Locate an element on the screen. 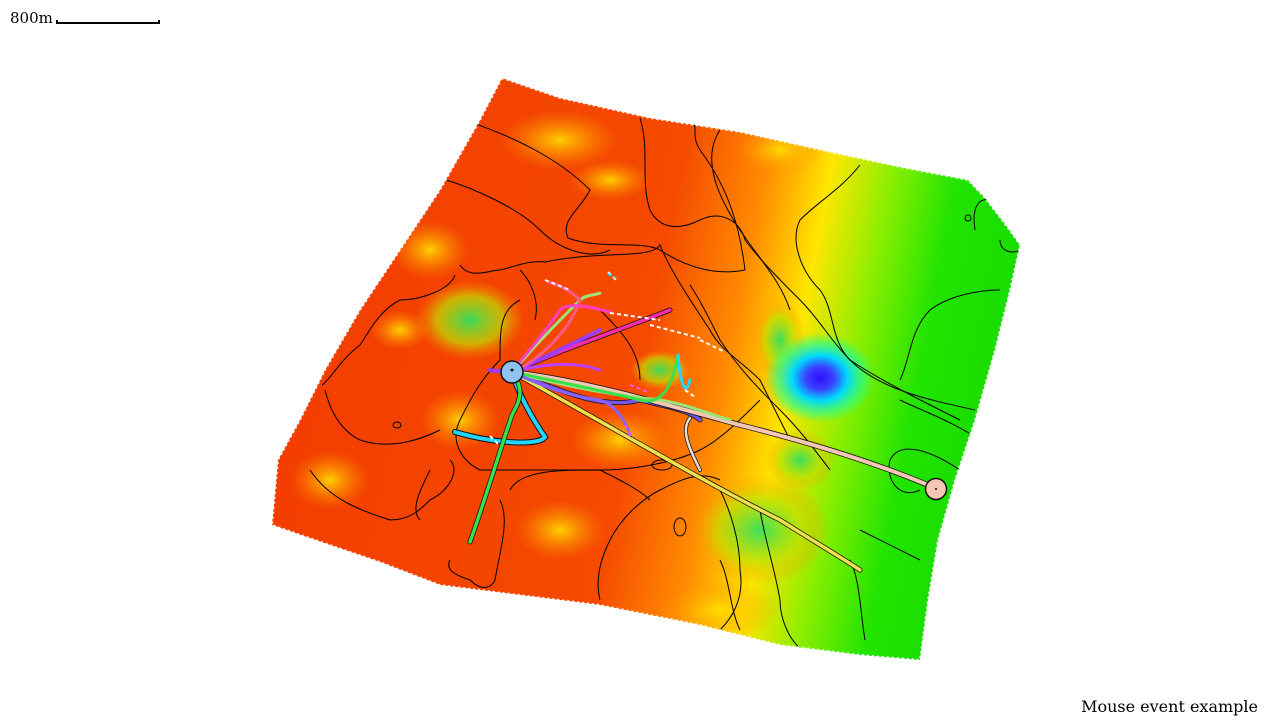  perforation-markers is located at coordinates (607, 358).